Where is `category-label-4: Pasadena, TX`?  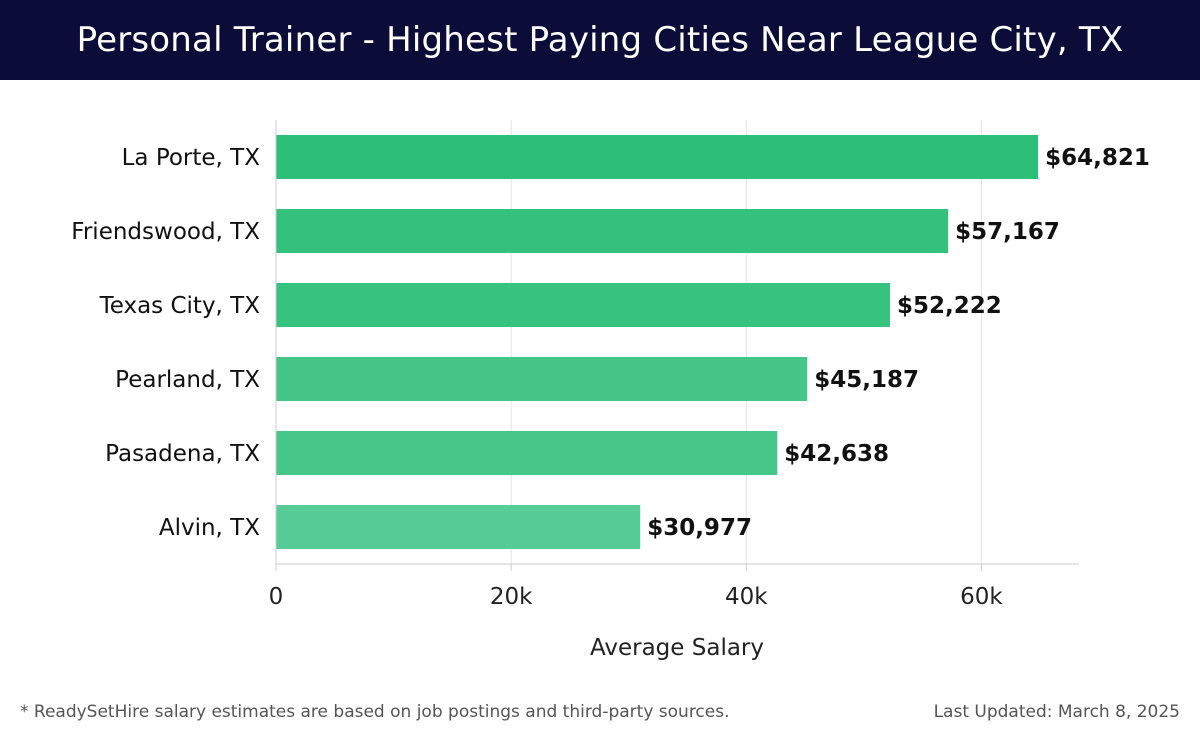 category-label-4: Pasadena, TX is located at coordinates (182, 454).